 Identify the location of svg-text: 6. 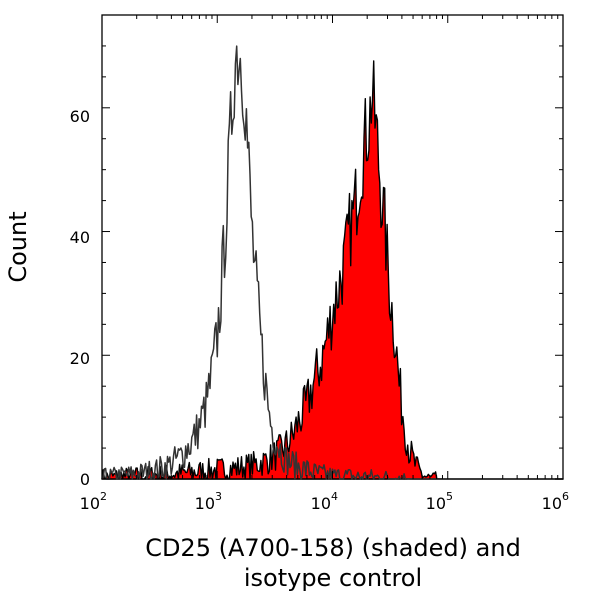
(565, 496).